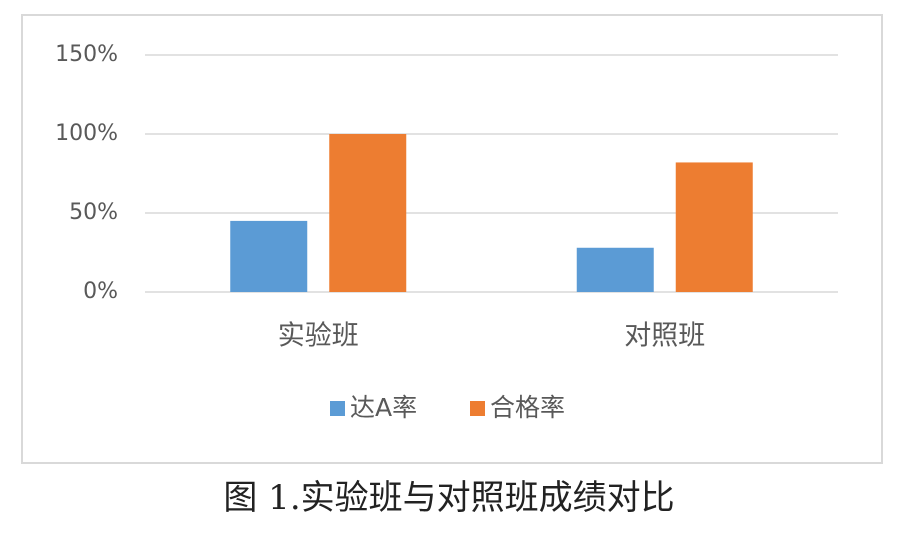  I want to click on legend-label: 达A率, so click(383, 407).